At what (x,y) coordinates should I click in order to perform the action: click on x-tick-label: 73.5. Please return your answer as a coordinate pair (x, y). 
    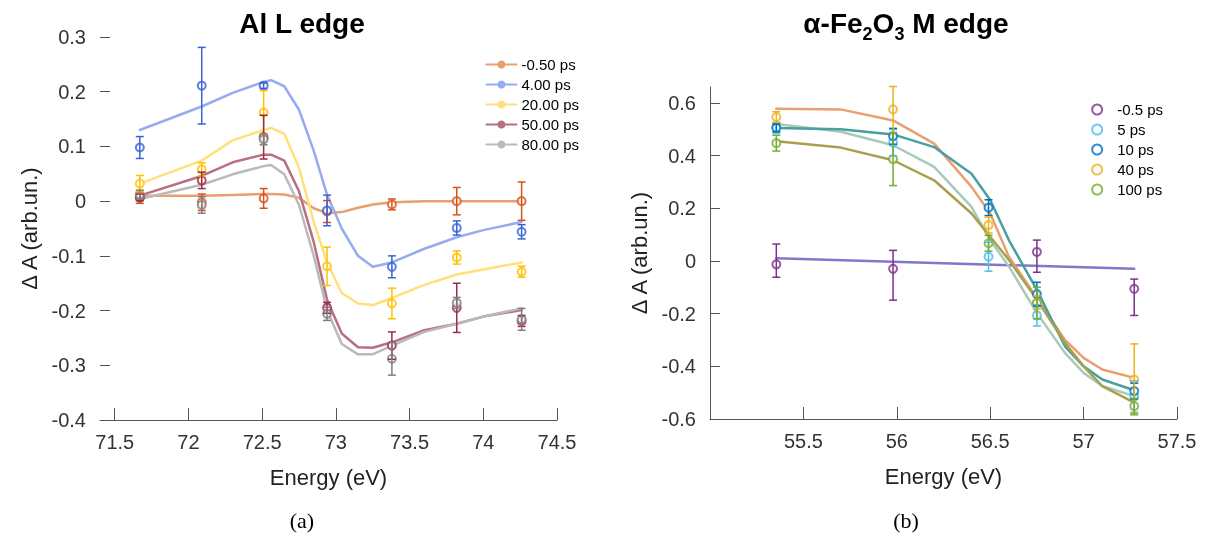
    Looking at the image, I should click on (410, 442).